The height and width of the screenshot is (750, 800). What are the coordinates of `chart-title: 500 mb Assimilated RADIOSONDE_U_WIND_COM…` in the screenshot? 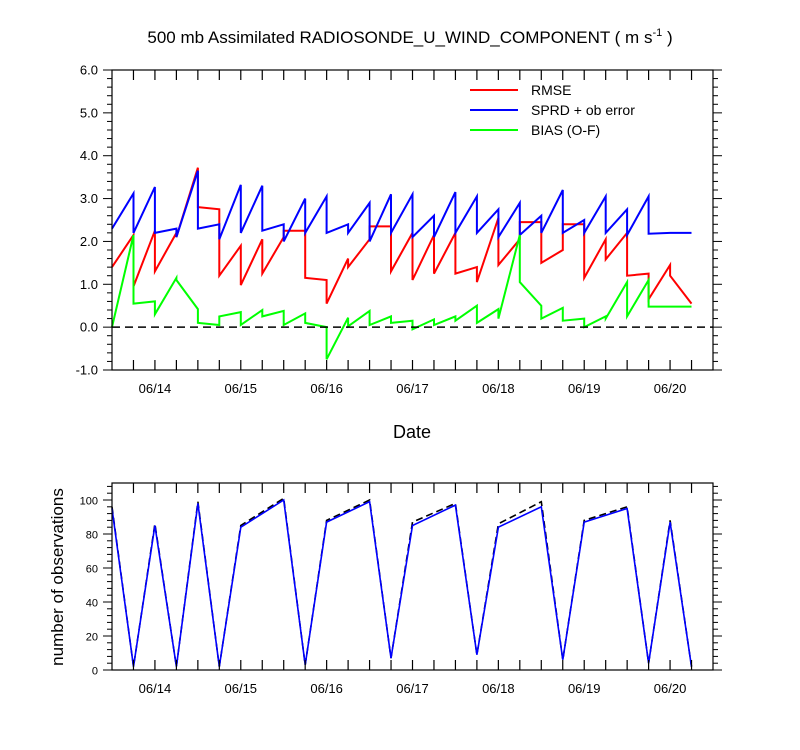 It's located at (409, 37).